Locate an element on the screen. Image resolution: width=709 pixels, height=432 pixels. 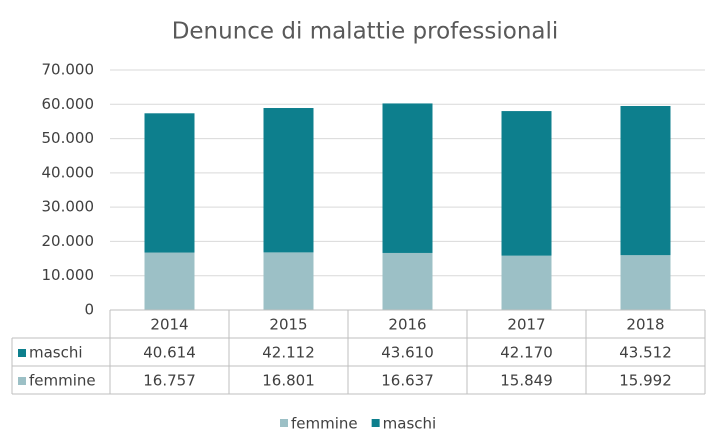
legend-label: maschi is located at coordinates (410, 423).